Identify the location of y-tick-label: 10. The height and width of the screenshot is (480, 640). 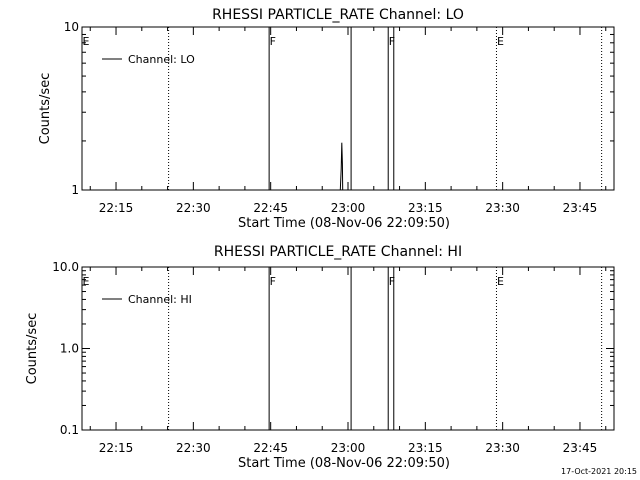
(71, 27).